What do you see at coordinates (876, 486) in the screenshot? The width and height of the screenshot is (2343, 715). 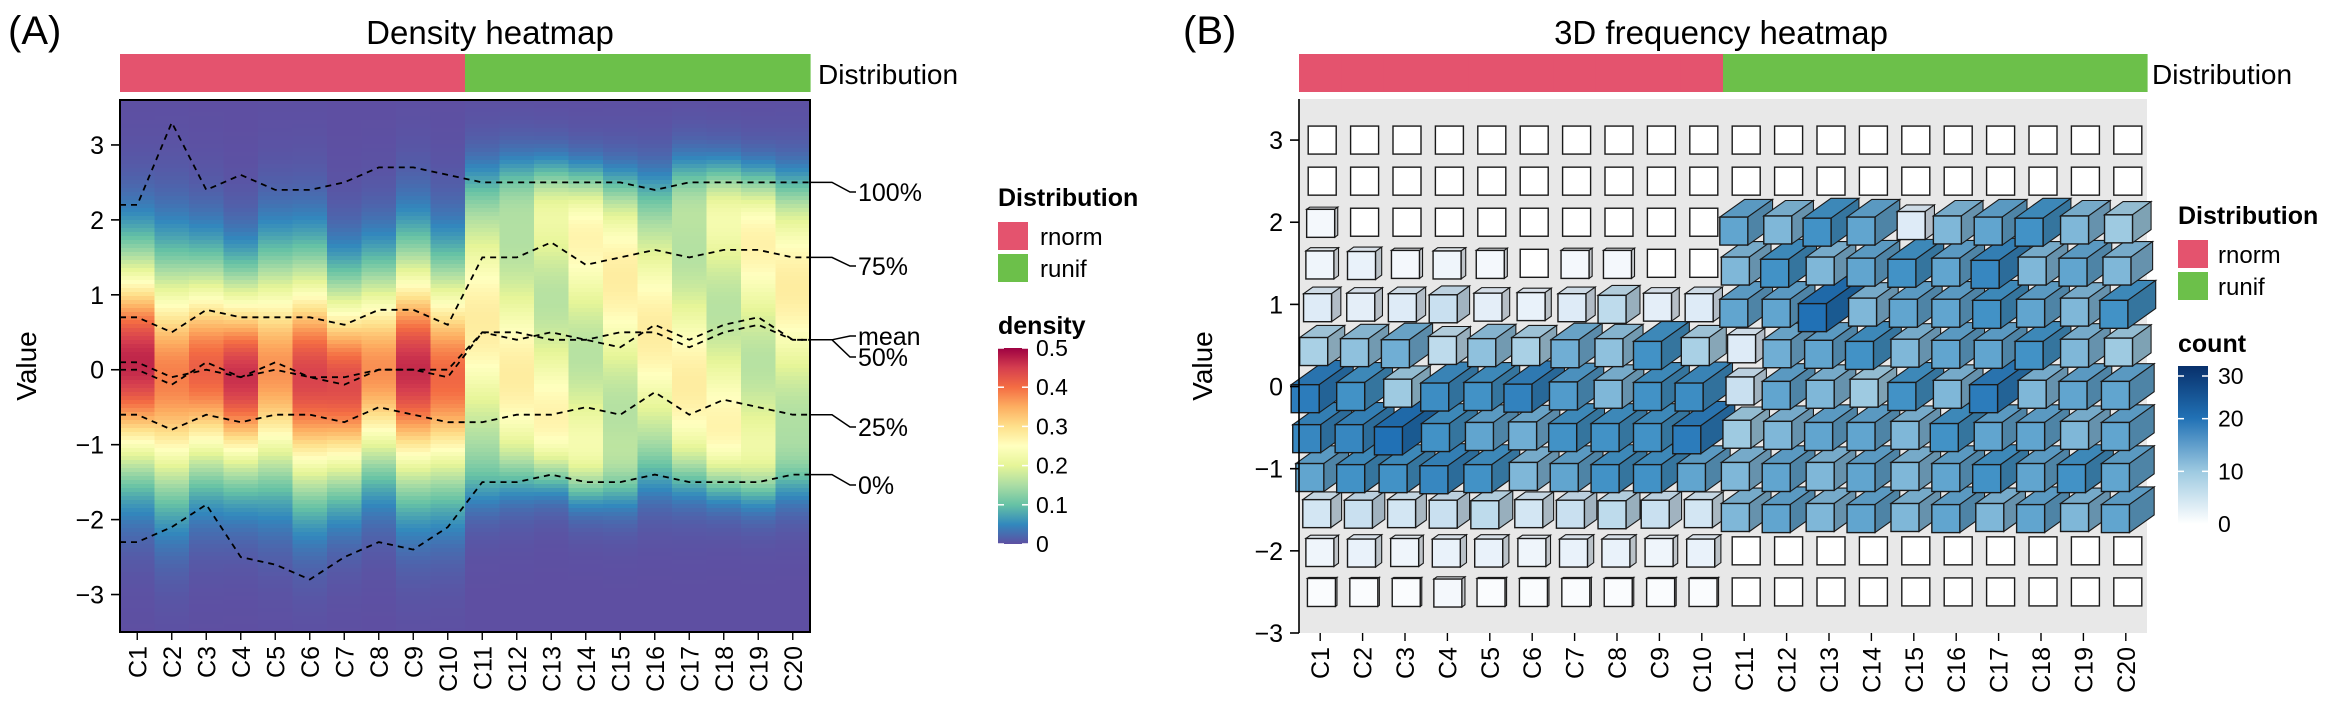 I see `quantile-label-0pct: 0%` at bounding box center [876, 486].